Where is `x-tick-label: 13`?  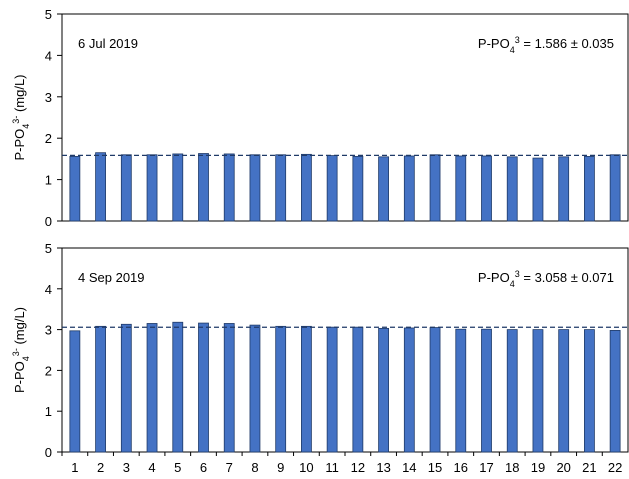
x-tick-label: 13 is located at coordinates (383, 467).